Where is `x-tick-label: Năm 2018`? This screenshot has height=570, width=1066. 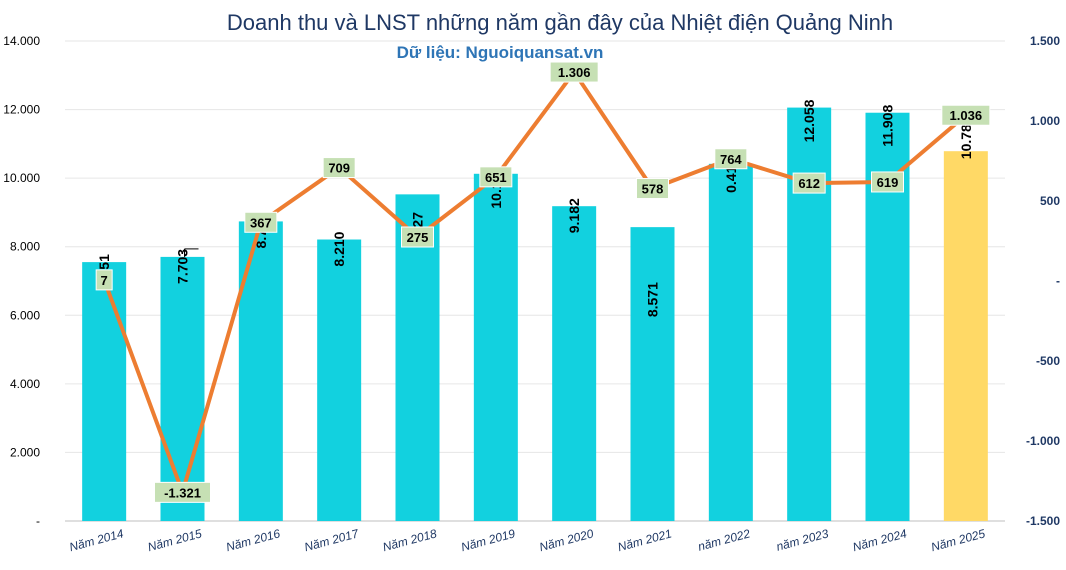
x-tick-label: Năm 2018 is located at coordinates (409, 540).